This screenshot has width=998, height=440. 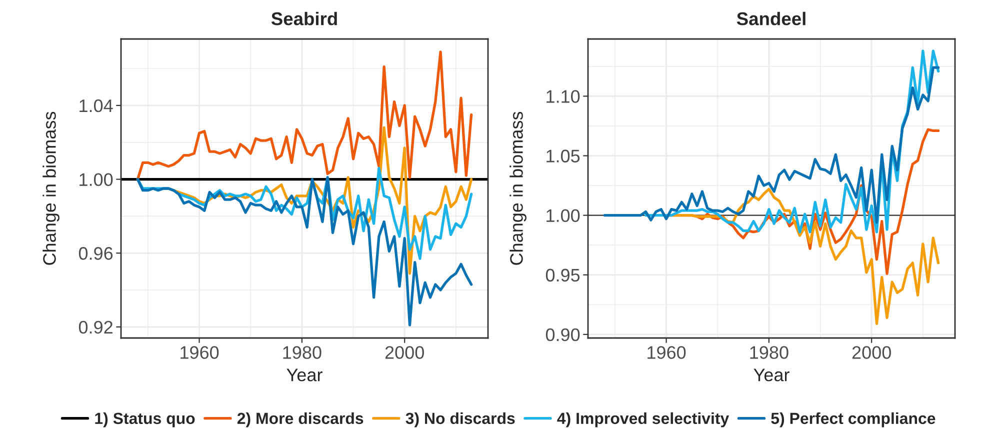 I want to click on y-tick-label: 1.04, so click(x=96, y=105).